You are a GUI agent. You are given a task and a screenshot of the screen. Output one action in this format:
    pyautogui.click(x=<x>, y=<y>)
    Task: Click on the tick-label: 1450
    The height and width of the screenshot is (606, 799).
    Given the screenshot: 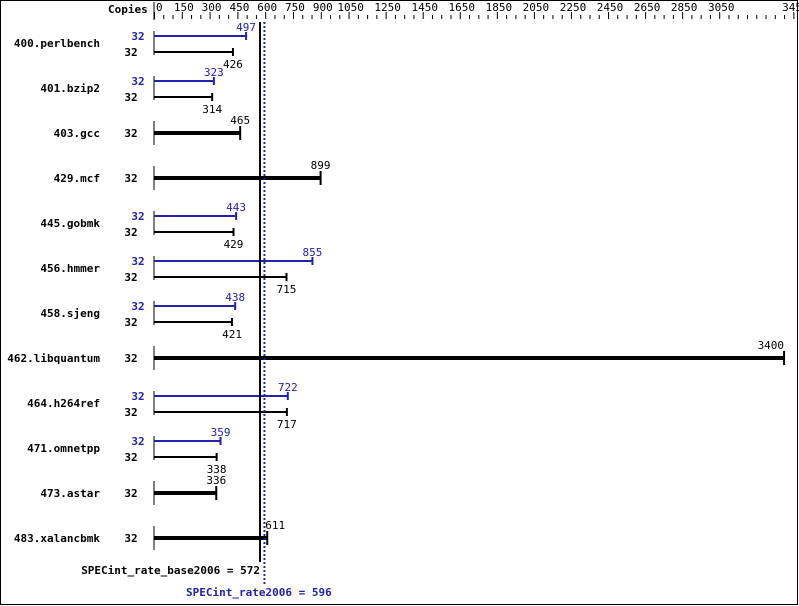 What is the action you would take?
    pyautogui.click(x=424, y=7)
    